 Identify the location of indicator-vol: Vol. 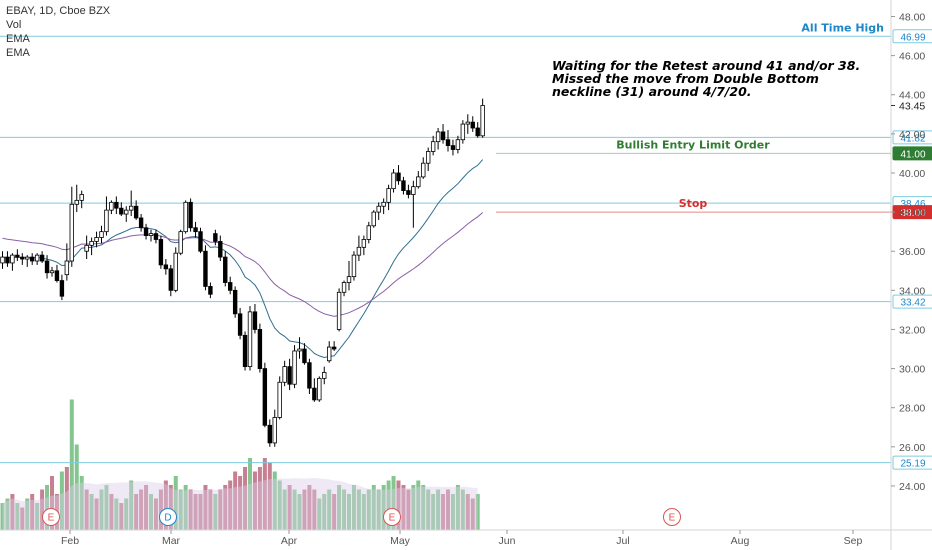
(14, 25).